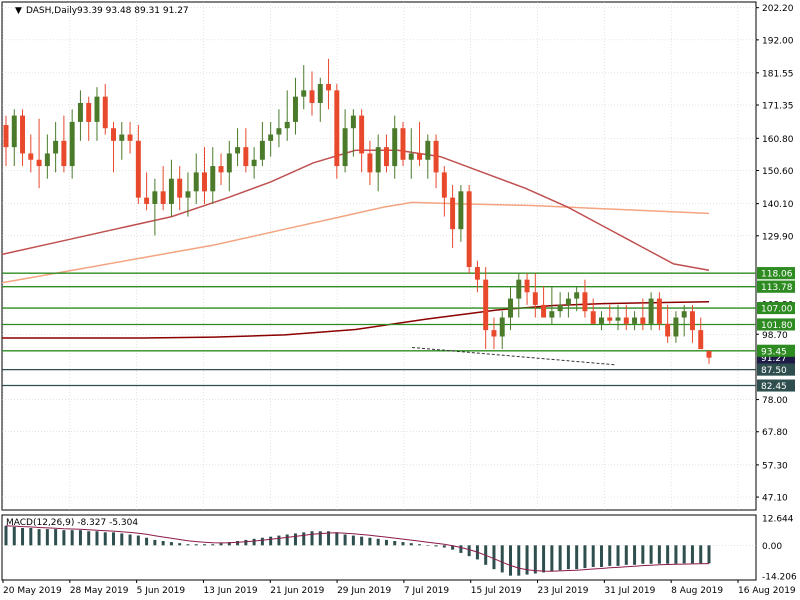  Describe the element at coordinates (426, 591) in the screenshot. I see `x-tick-label: 7 Jul 2019` at that location.